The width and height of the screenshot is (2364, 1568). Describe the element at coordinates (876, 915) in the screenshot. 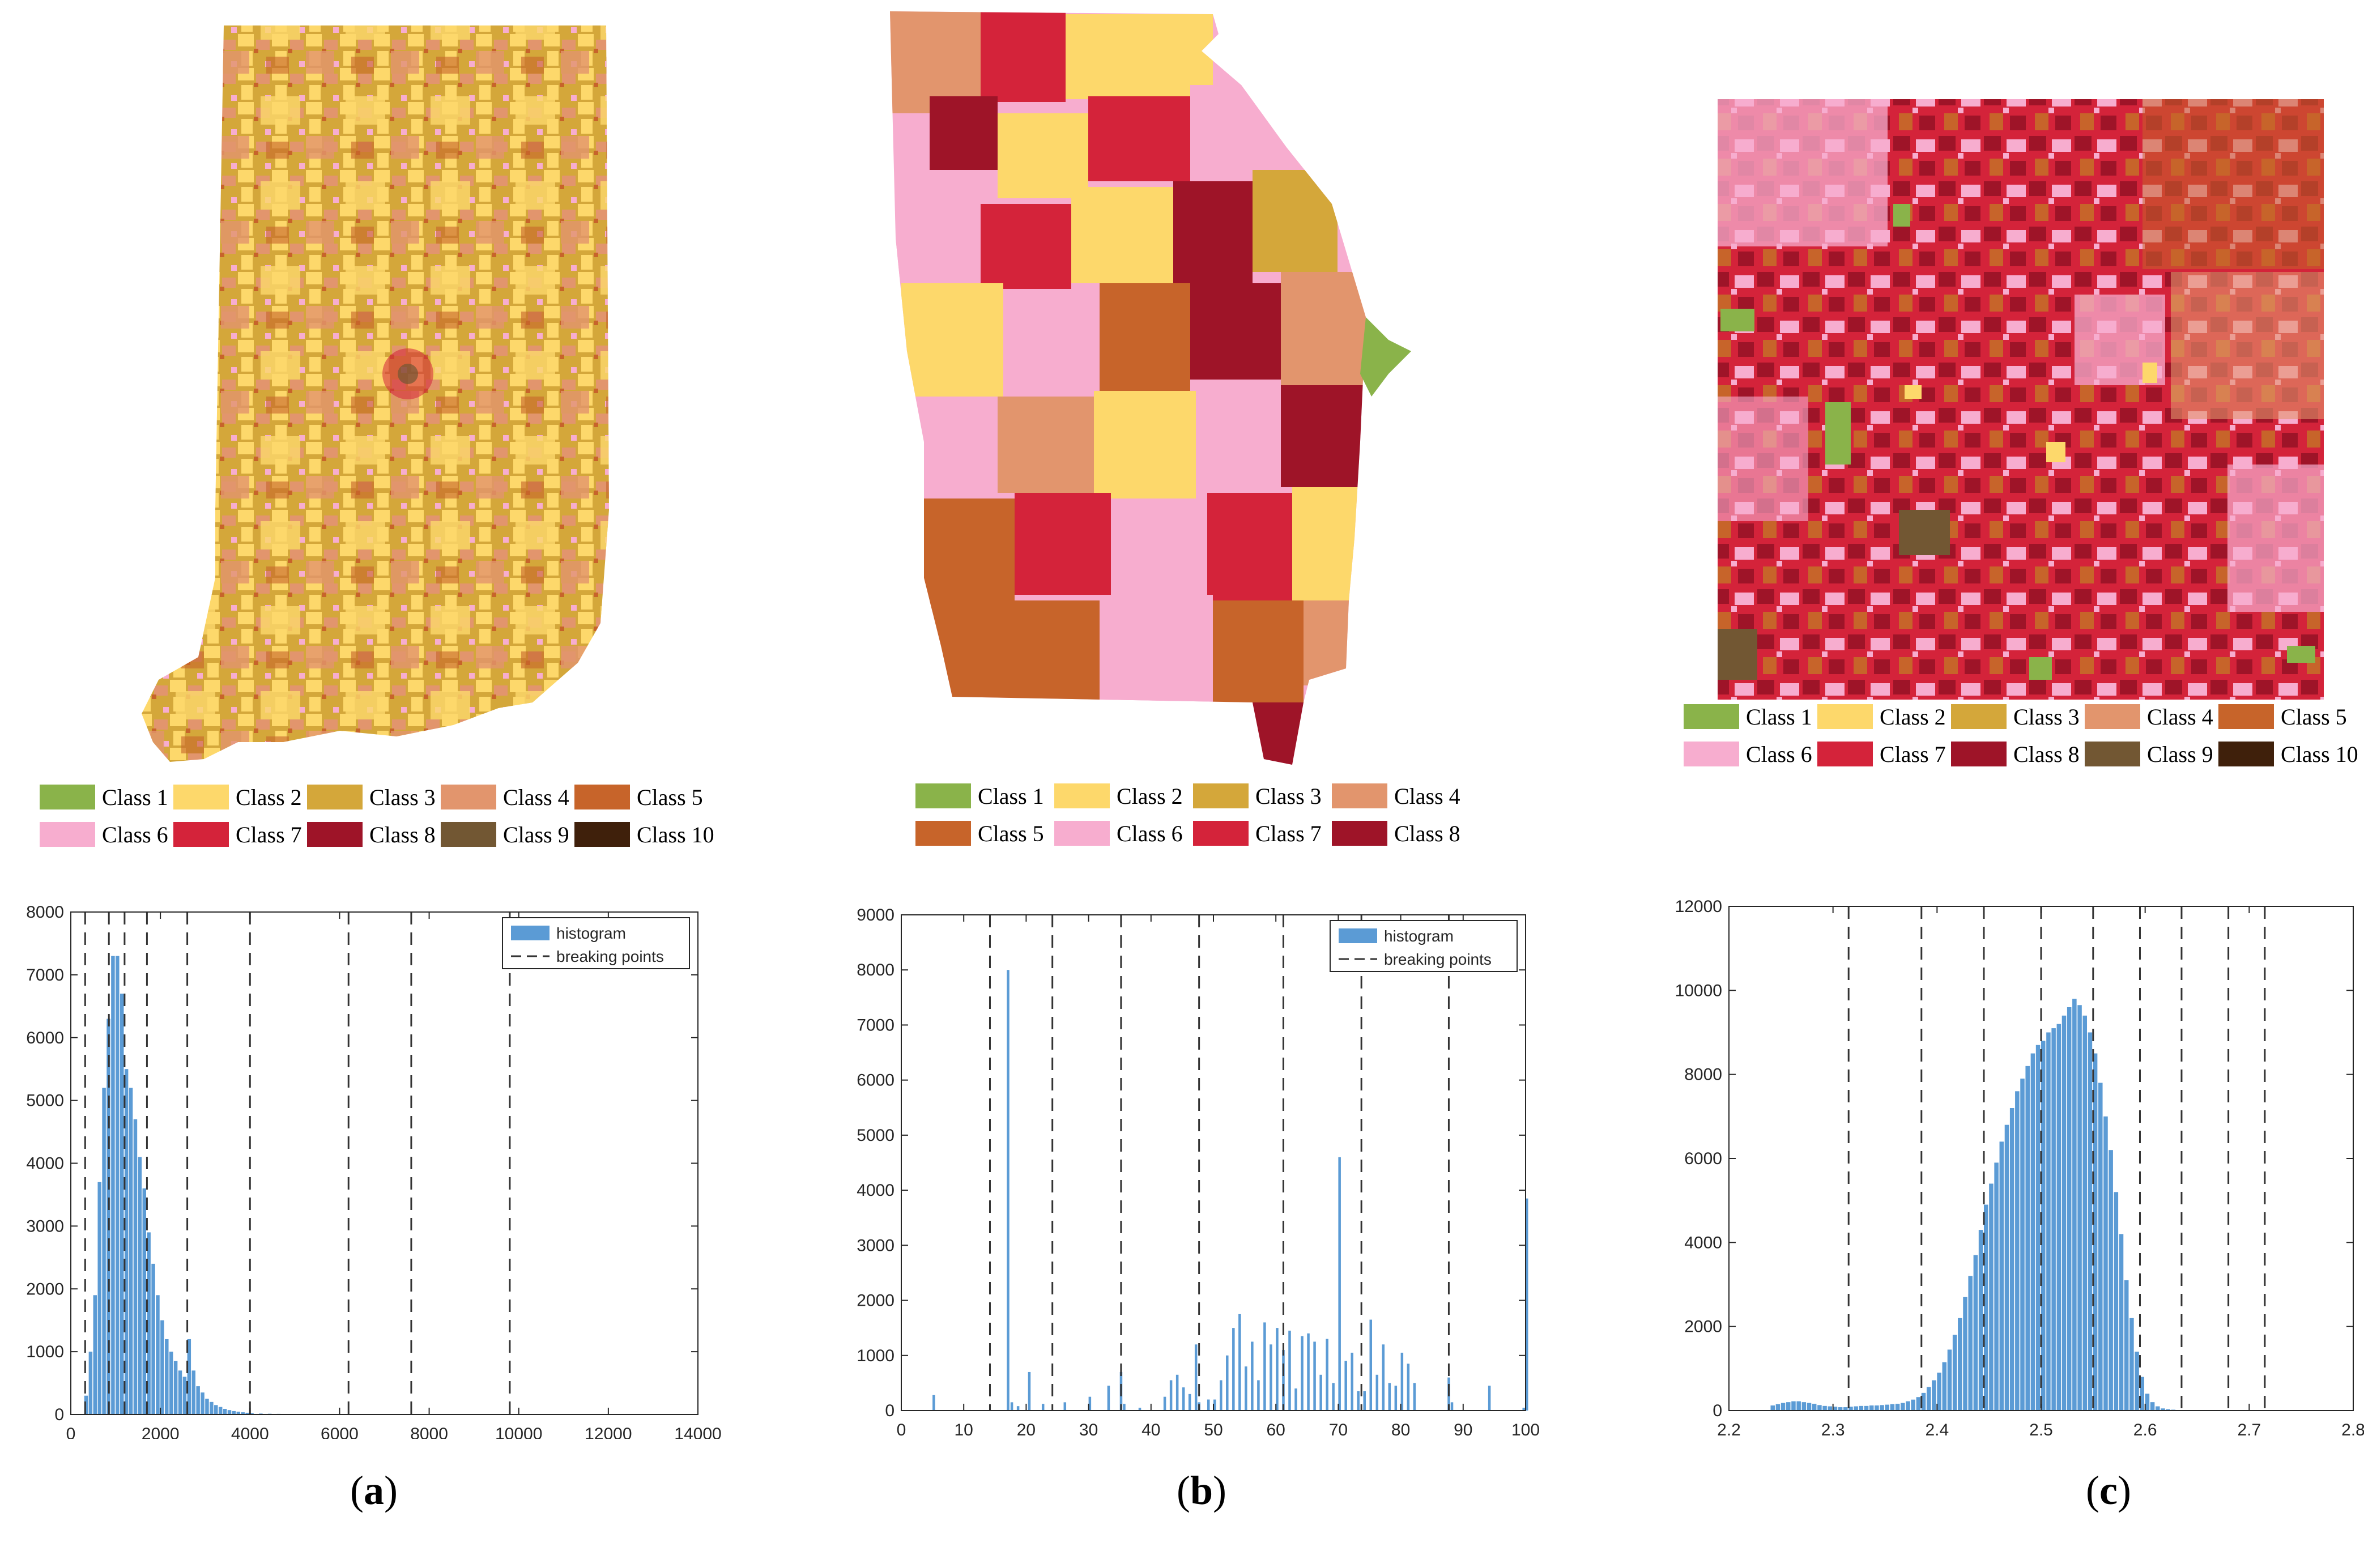

I see `y-tick-label: 9000` at that location.